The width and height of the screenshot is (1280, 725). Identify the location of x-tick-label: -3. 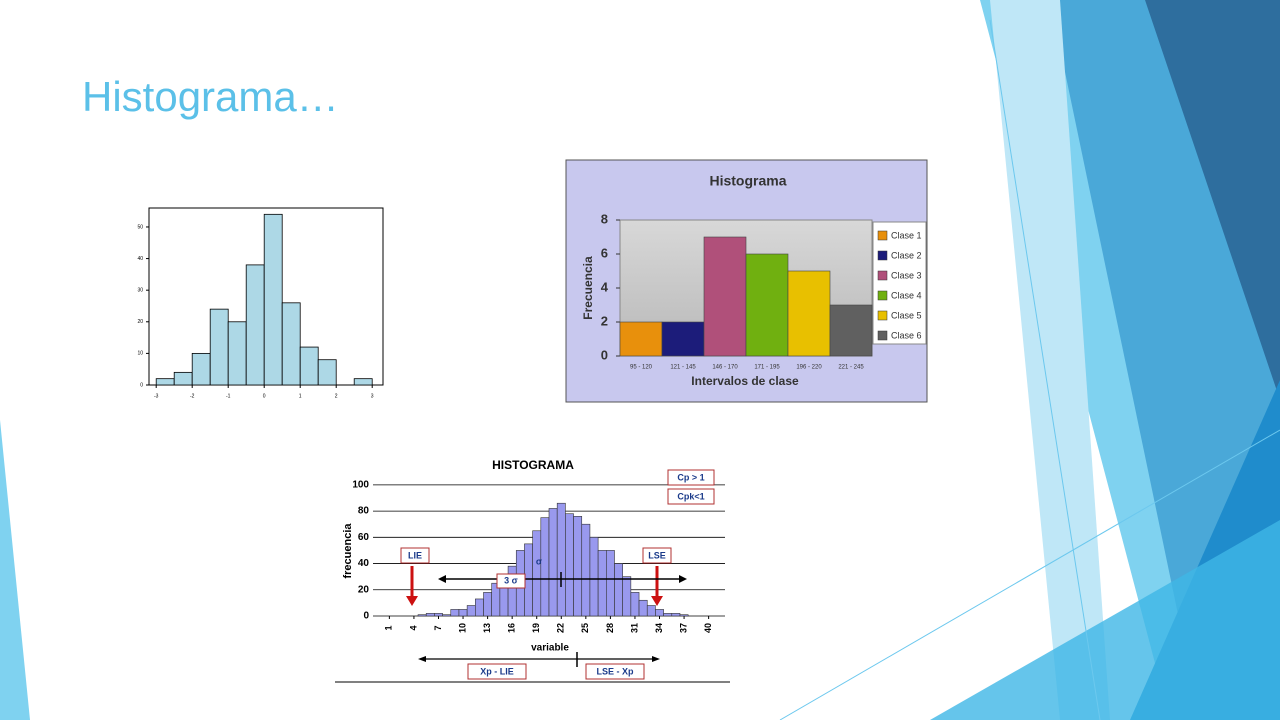
(156, 396).